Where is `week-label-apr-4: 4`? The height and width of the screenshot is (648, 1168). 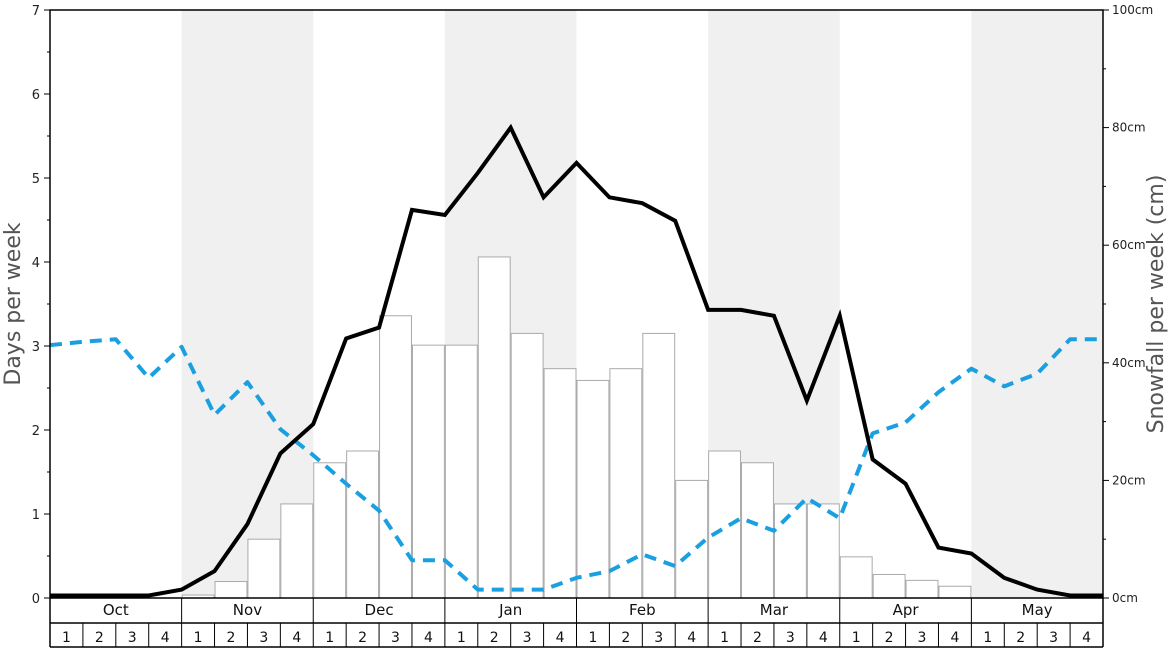
week-label-apr-4: 4 is located at coordinates (954, 638).